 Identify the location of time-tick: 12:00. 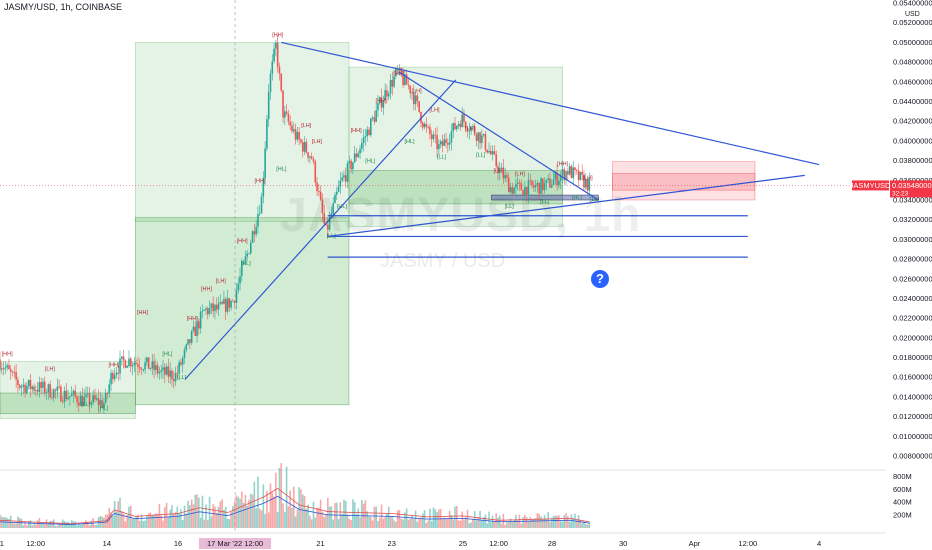
(498, 543).